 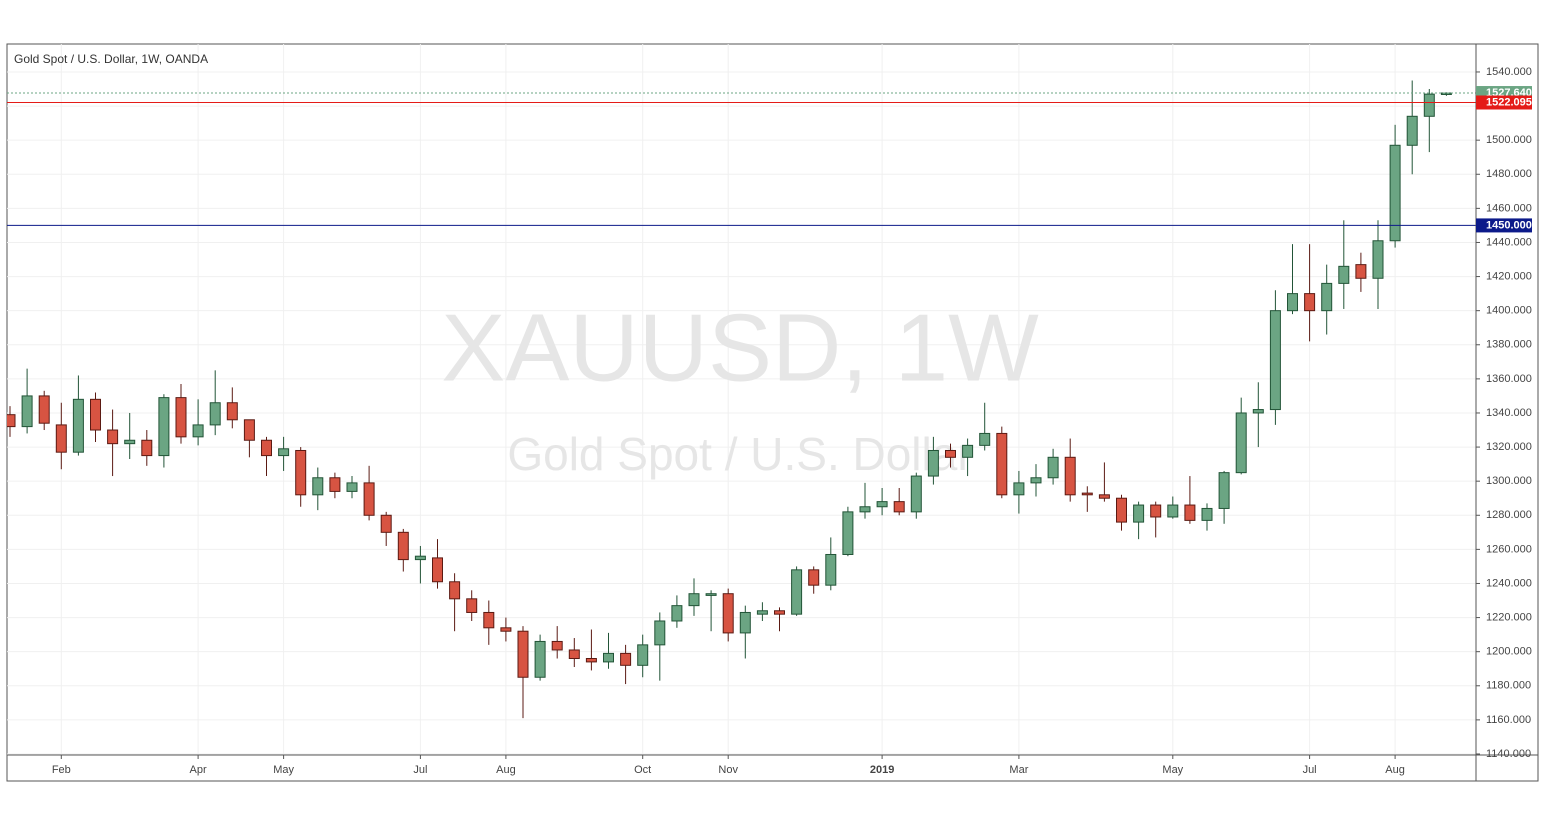 I want to click on x-tick-label: Nov, so click(x=728, y=770).